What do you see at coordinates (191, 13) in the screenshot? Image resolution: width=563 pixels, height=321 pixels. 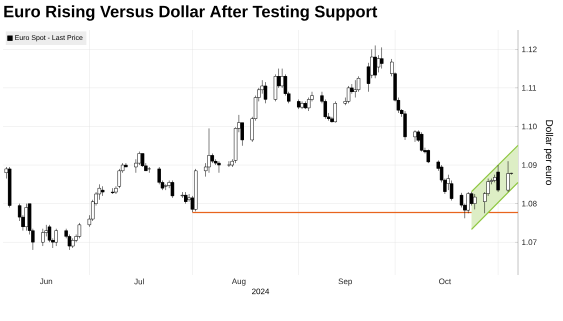 I see `chart-title: Euro Rising Versus Dollar After Testing Support` at bounding box center [191, 13].